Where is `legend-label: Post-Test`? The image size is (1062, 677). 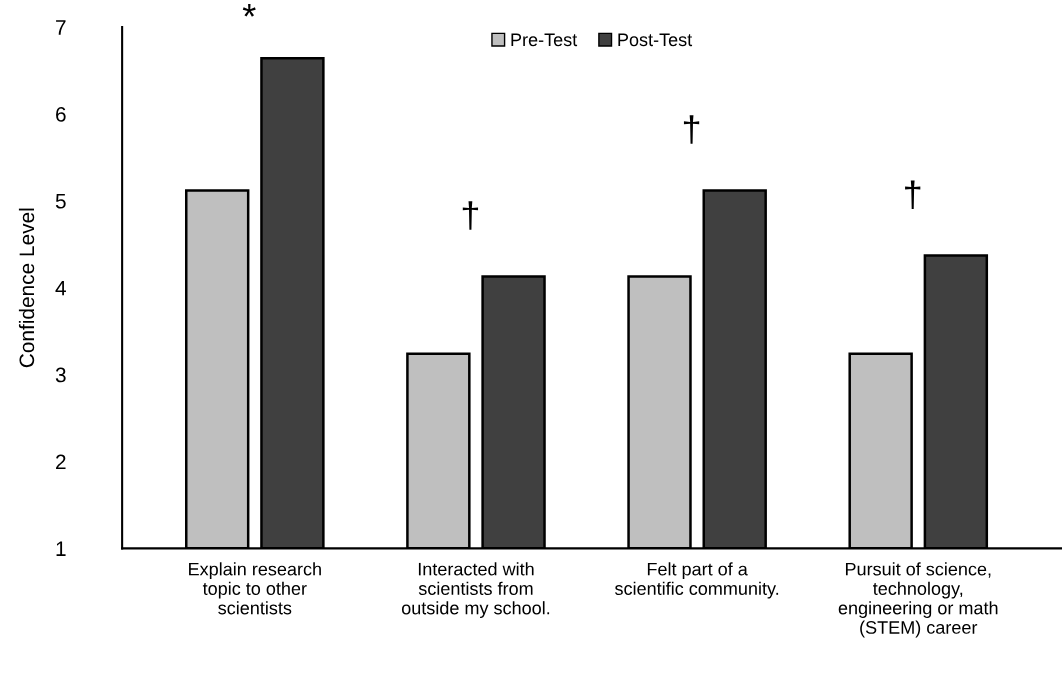 legend-label: Post-Test is located at coordinates (655, 40).